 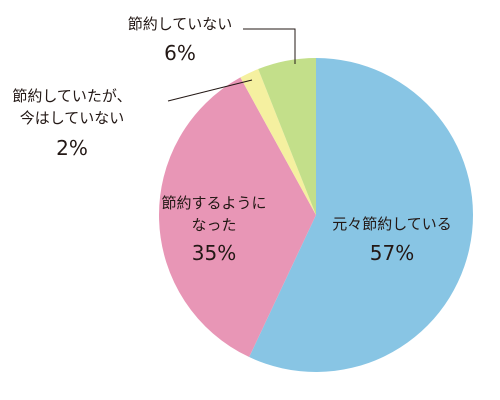 What do you see at coordinates (180, 53) in the screenshot?
I see `value-label: 6%` at bounding box center [180, 53].